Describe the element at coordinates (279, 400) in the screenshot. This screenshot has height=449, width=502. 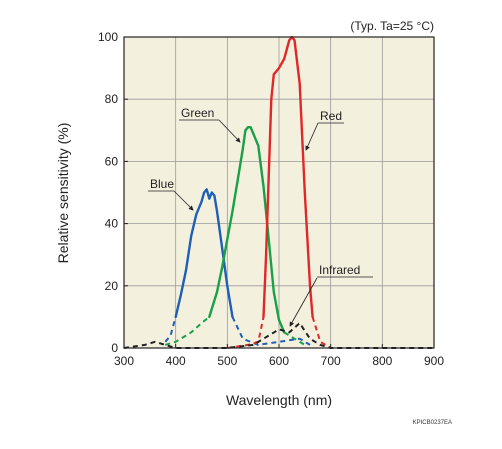
I see `x-axis-title: Wavelength (nm)` at that location.